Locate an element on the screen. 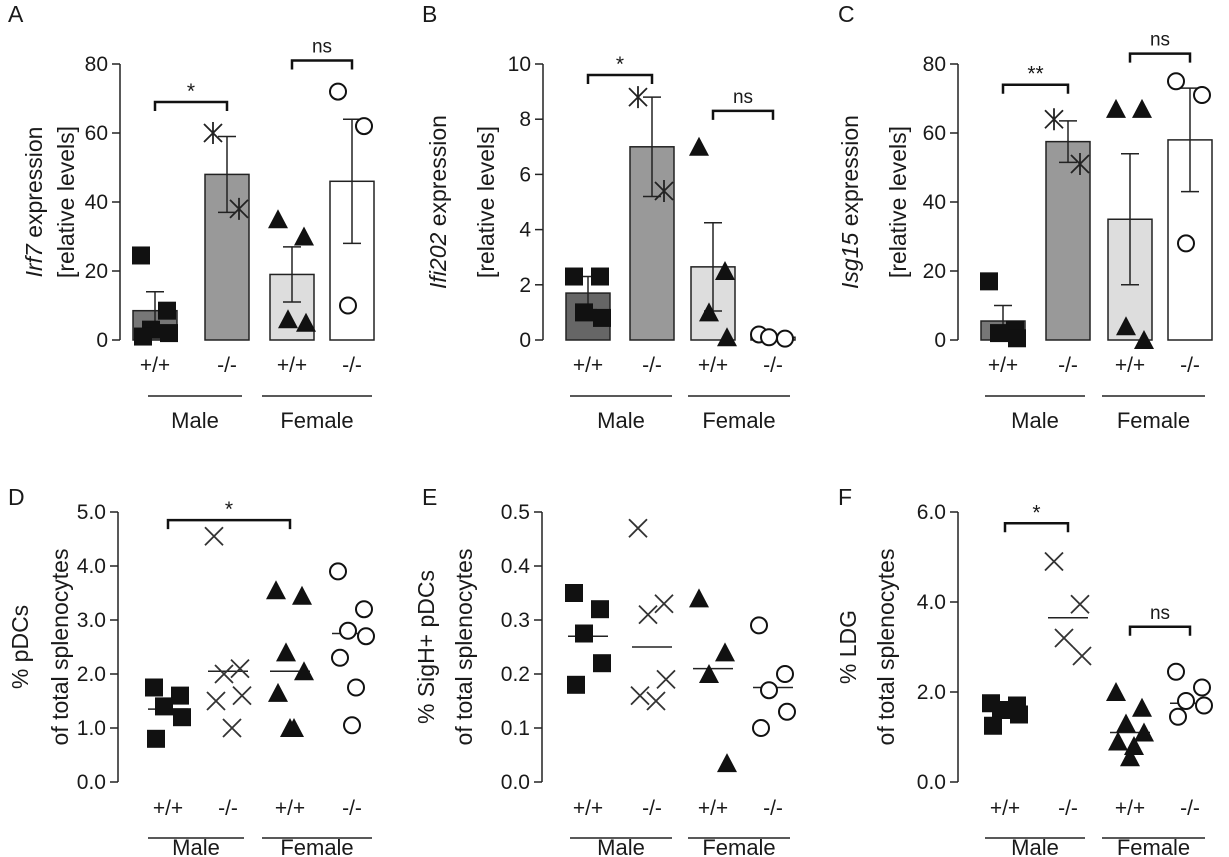 Image resolution: width=1229 pixels, height=857 pixels. y-axis-label: % LDG is located at coordinates (848, 647).